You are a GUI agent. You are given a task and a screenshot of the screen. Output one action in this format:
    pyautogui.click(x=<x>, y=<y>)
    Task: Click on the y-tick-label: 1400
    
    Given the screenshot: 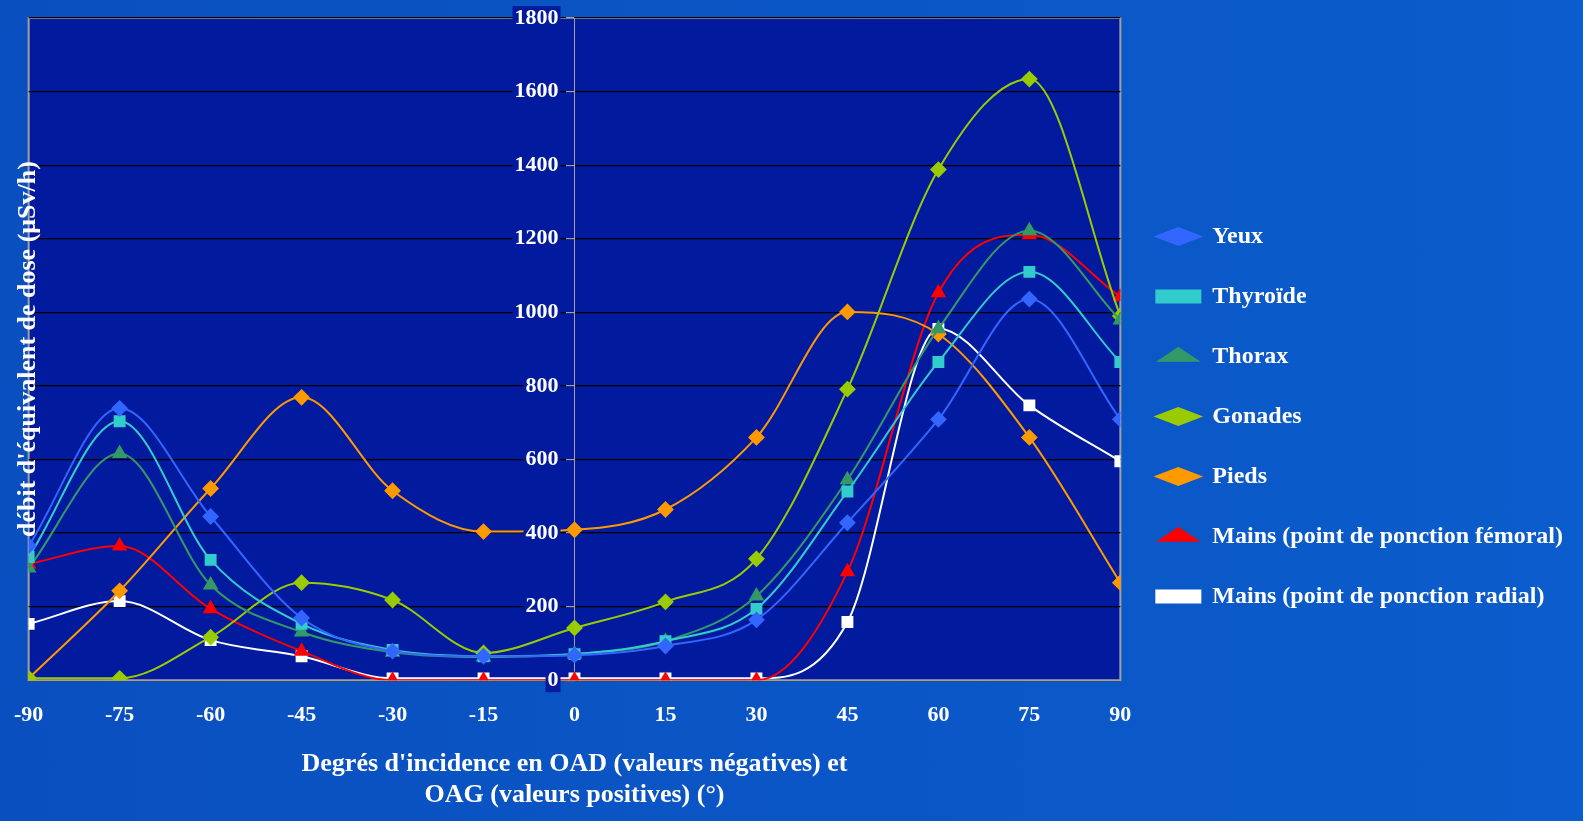 What is the action you would take?
    pyautogui.click(x=536, y=163)
    